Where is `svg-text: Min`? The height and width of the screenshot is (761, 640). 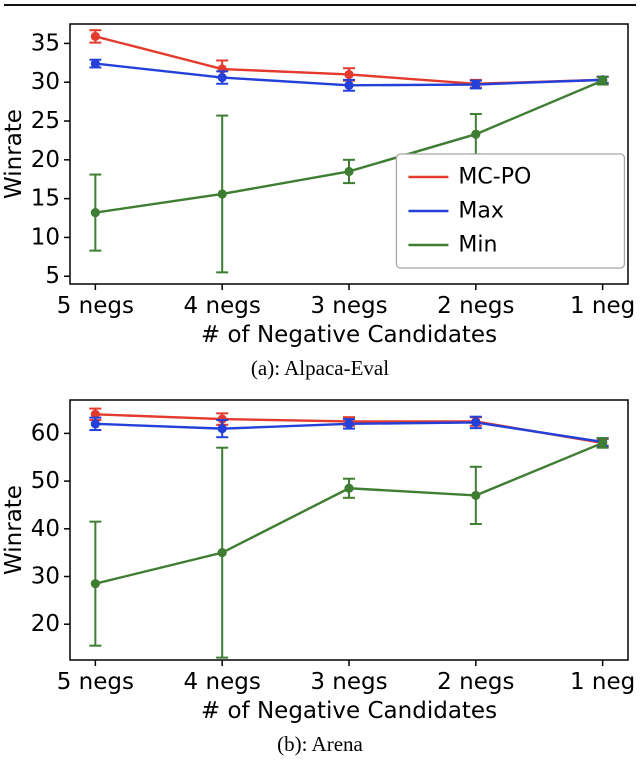
svg-text: Min is located at coordinates (477, 245).